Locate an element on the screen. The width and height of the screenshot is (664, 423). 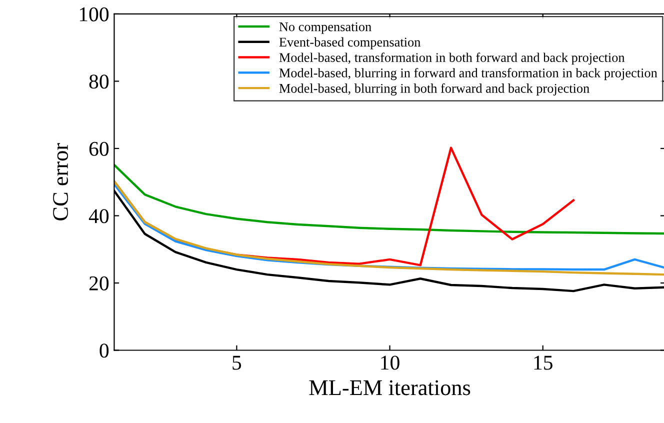
x-tick-label: 5 is located at coordinates (237, 363).